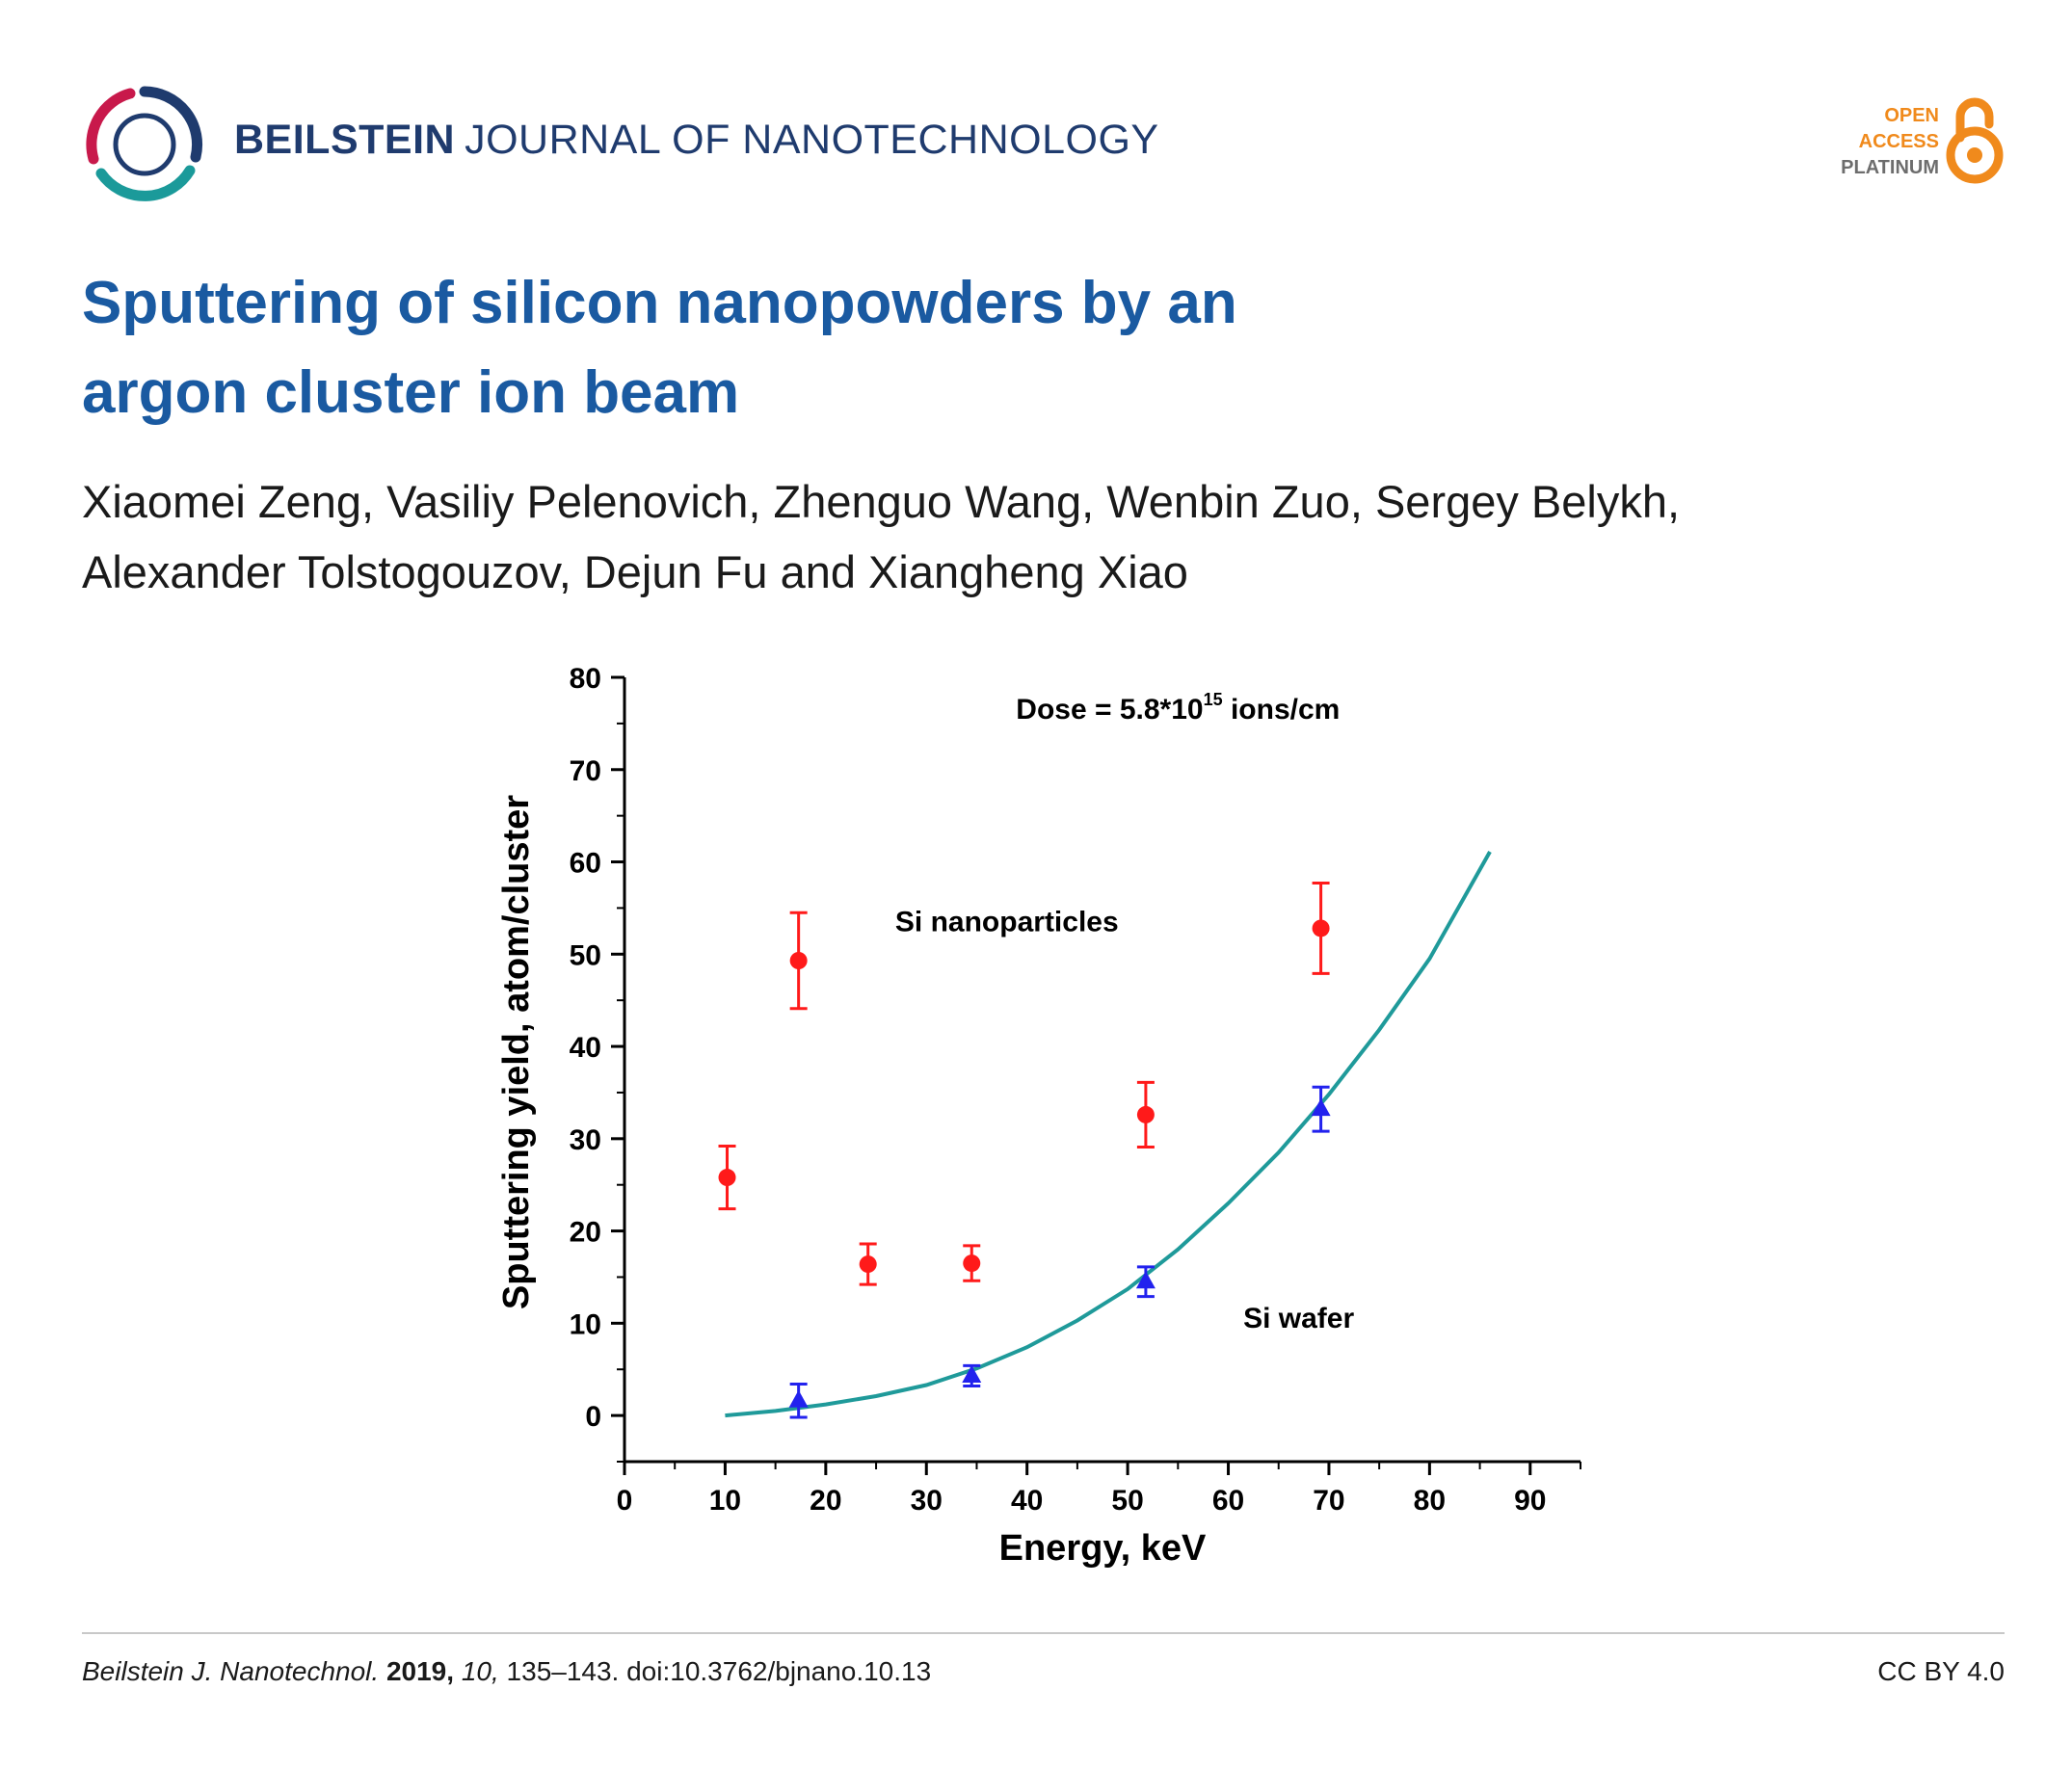 The height and width of the screenshot is (1769, 2072). I want to click on chart-marks, so click(1024, 1150).